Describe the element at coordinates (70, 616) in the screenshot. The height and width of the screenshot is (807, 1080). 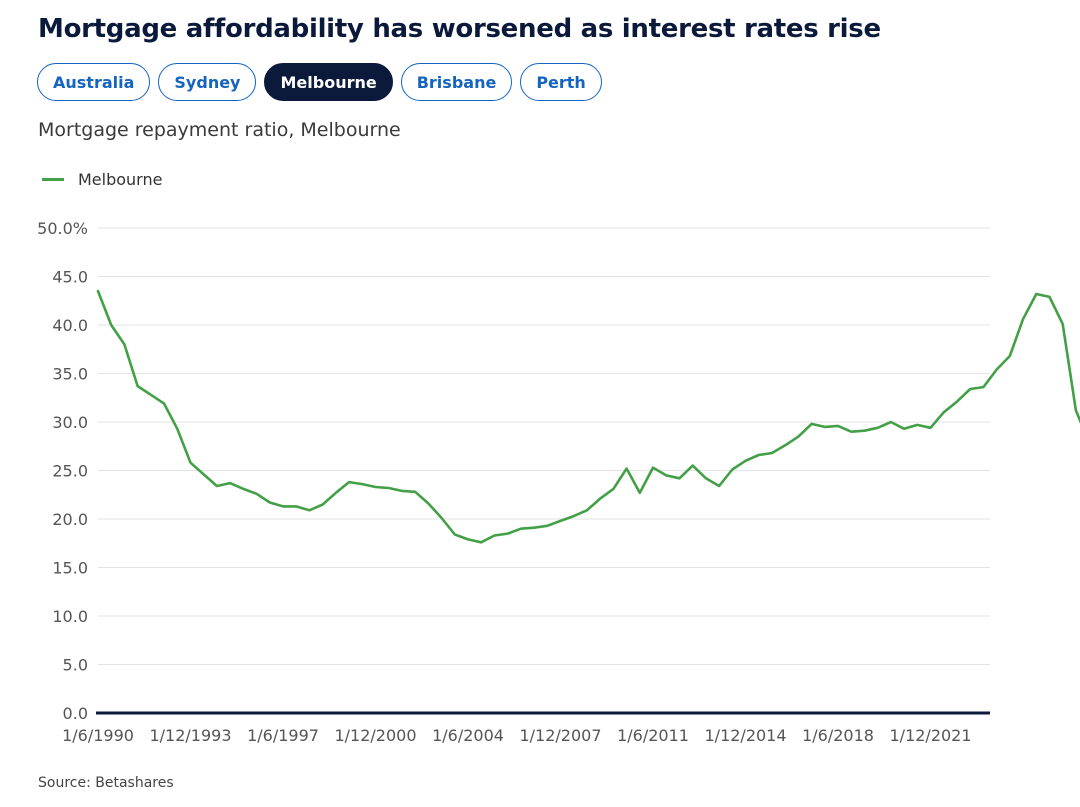
I see `y-tick-label: 10.0` at that location.